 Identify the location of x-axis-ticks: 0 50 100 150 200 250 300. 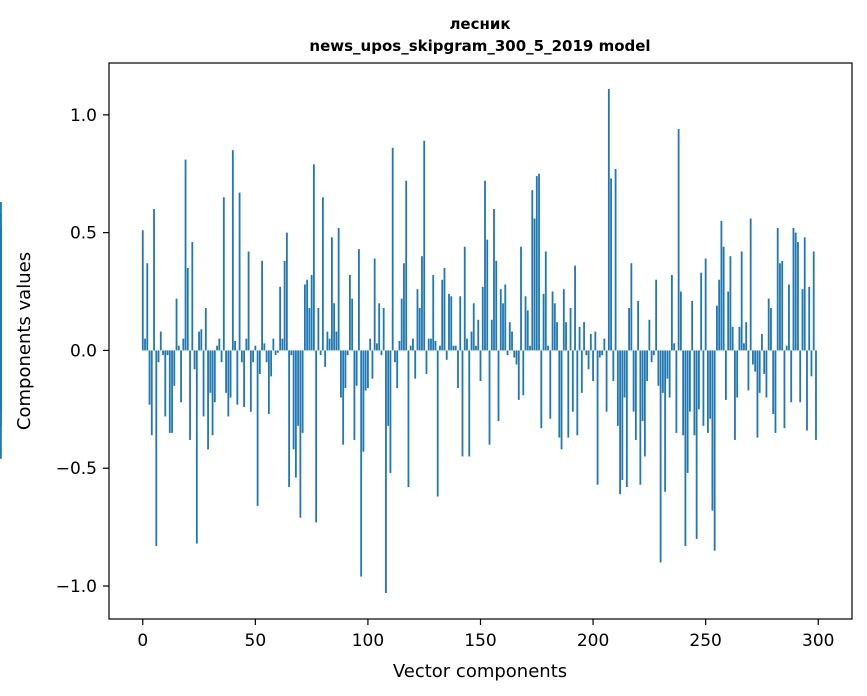
(485, 635).